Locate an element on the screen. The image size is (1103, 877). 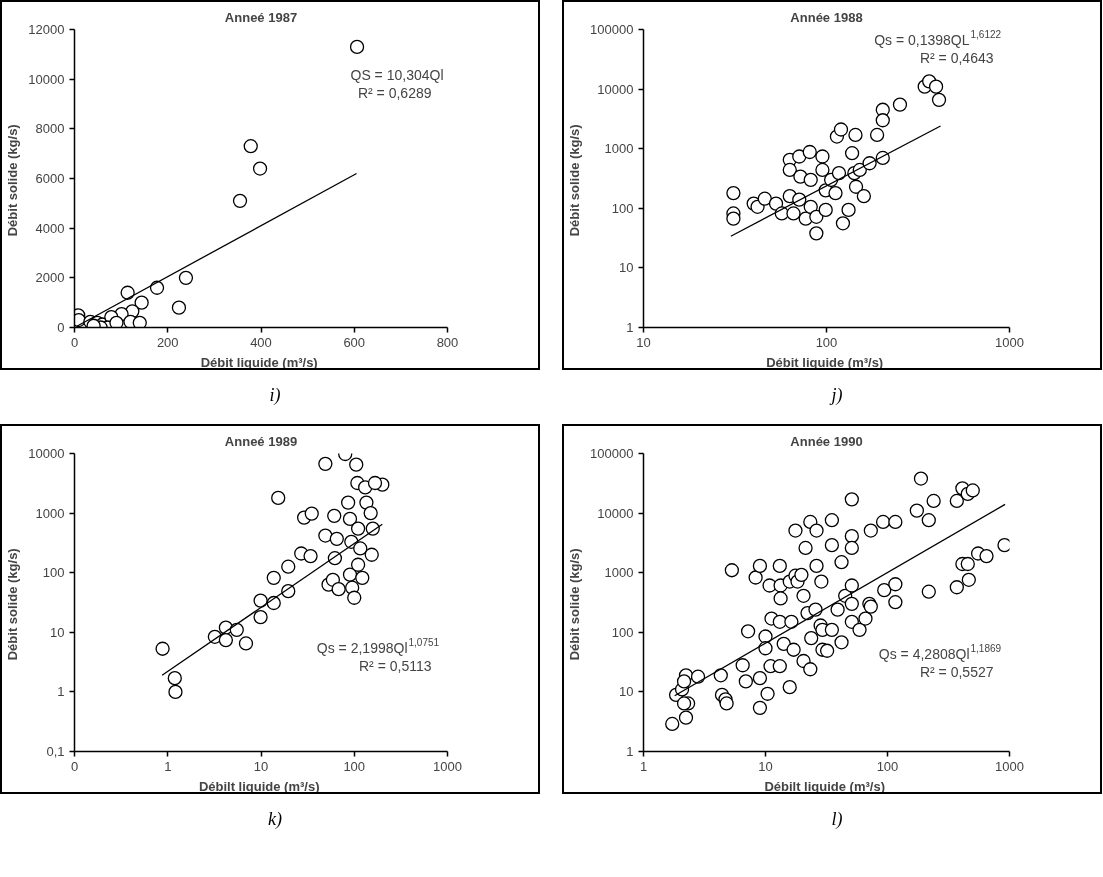
annotation: R² = 0,4643 is located at coordinates (956, 57).